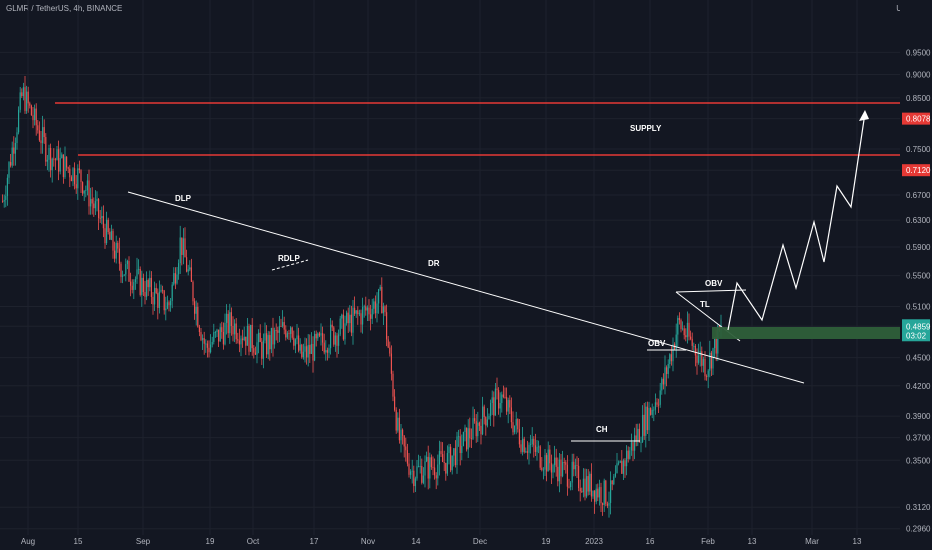 The height and width of the screenshot is (550, 932). I want to click on price-tick-label: 0.5900, so click(918, 247).